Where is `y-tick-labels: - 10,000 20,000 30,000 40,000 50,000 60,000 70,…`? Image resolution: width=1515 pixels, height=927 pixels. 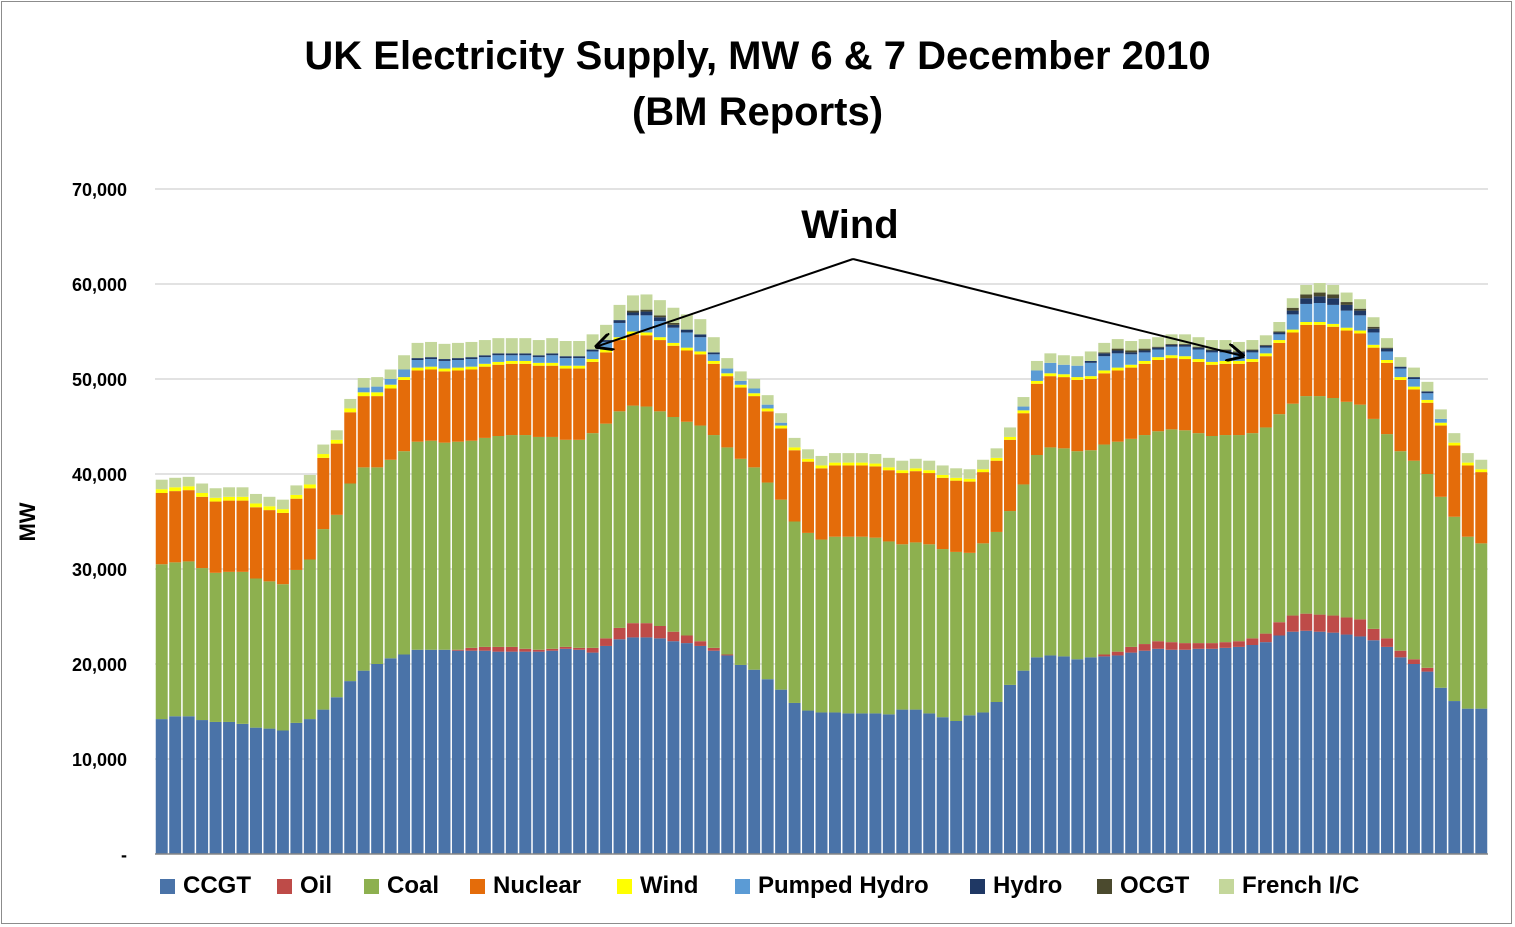 y-tick-labels: - 10,000 20,000 30,000 40,000 50,000 60,000 70,… is located at coordinates (99, 522).